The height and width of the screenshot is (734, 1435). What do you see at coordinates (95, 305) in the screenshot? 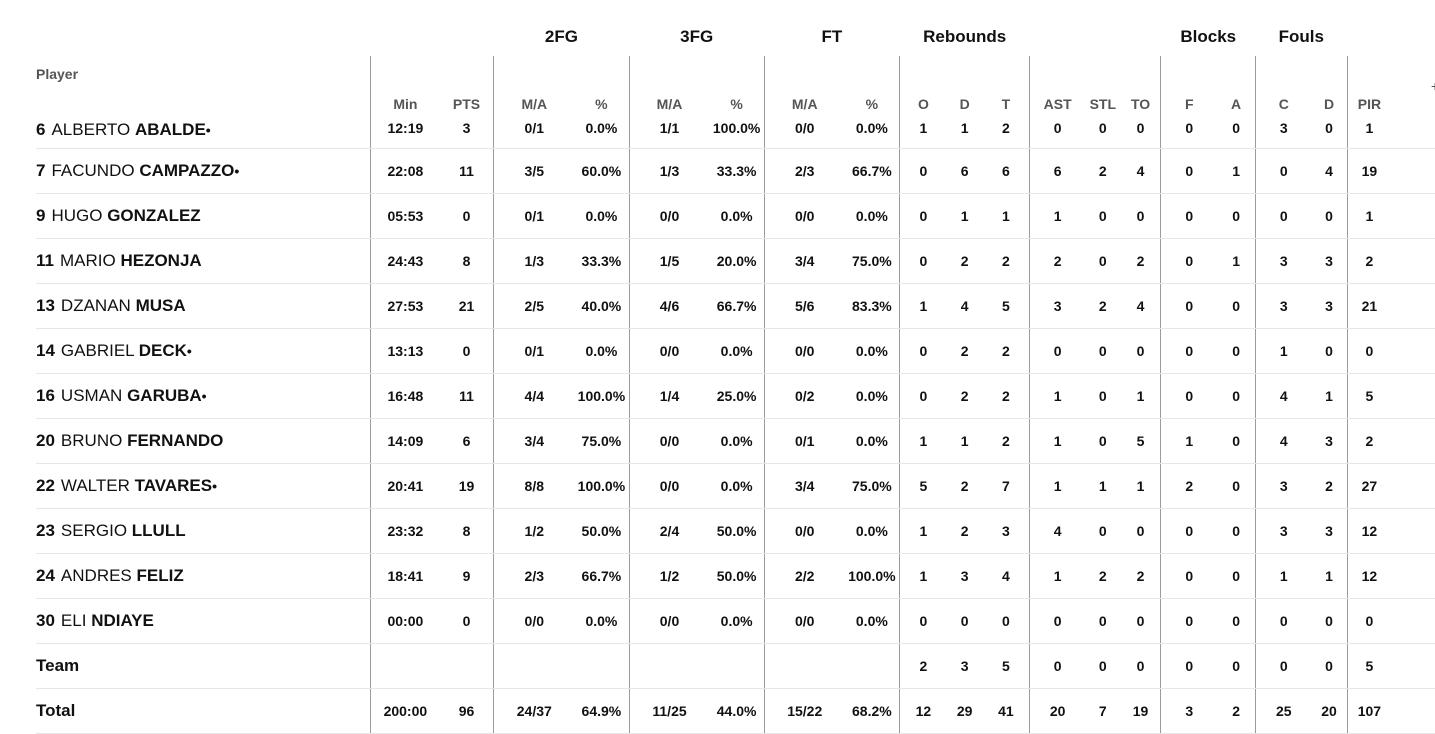
I see `player-first-name: DZANAN` at bounding box center [95, 305].